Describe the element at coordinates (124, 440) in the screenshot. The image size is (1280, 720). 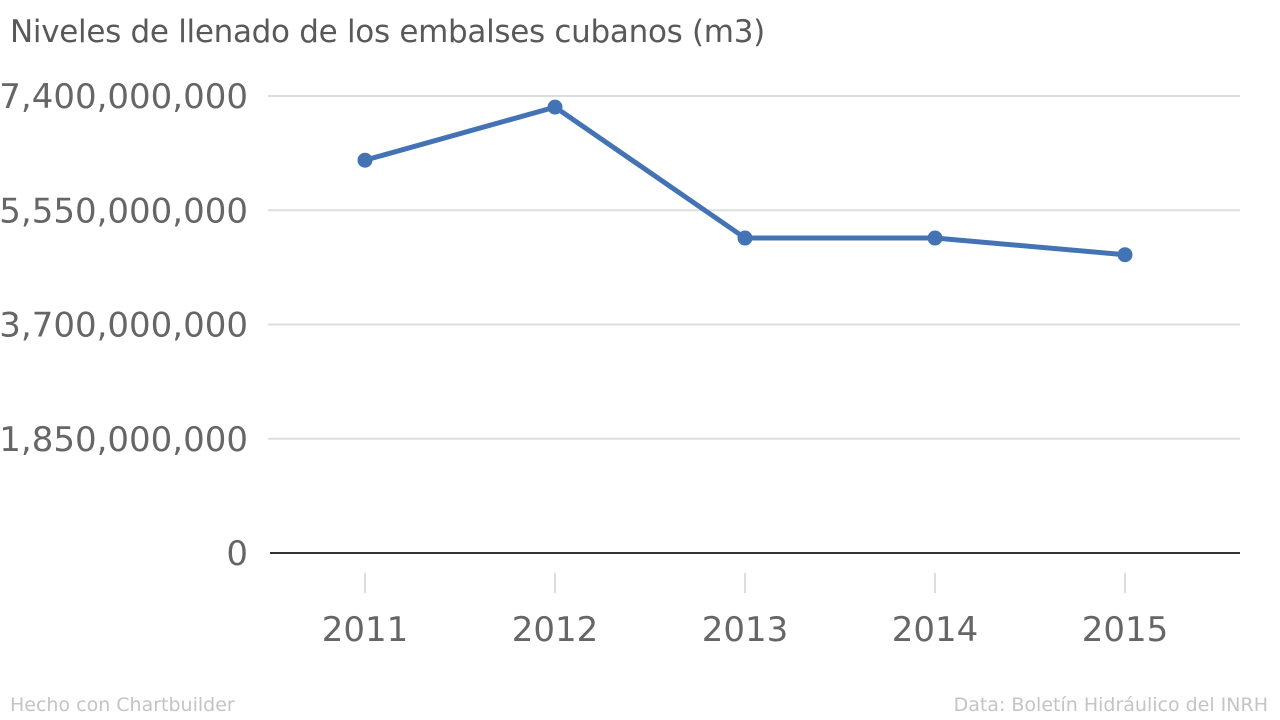
I see `y-tick-label: 1,850,000,000` at that location.